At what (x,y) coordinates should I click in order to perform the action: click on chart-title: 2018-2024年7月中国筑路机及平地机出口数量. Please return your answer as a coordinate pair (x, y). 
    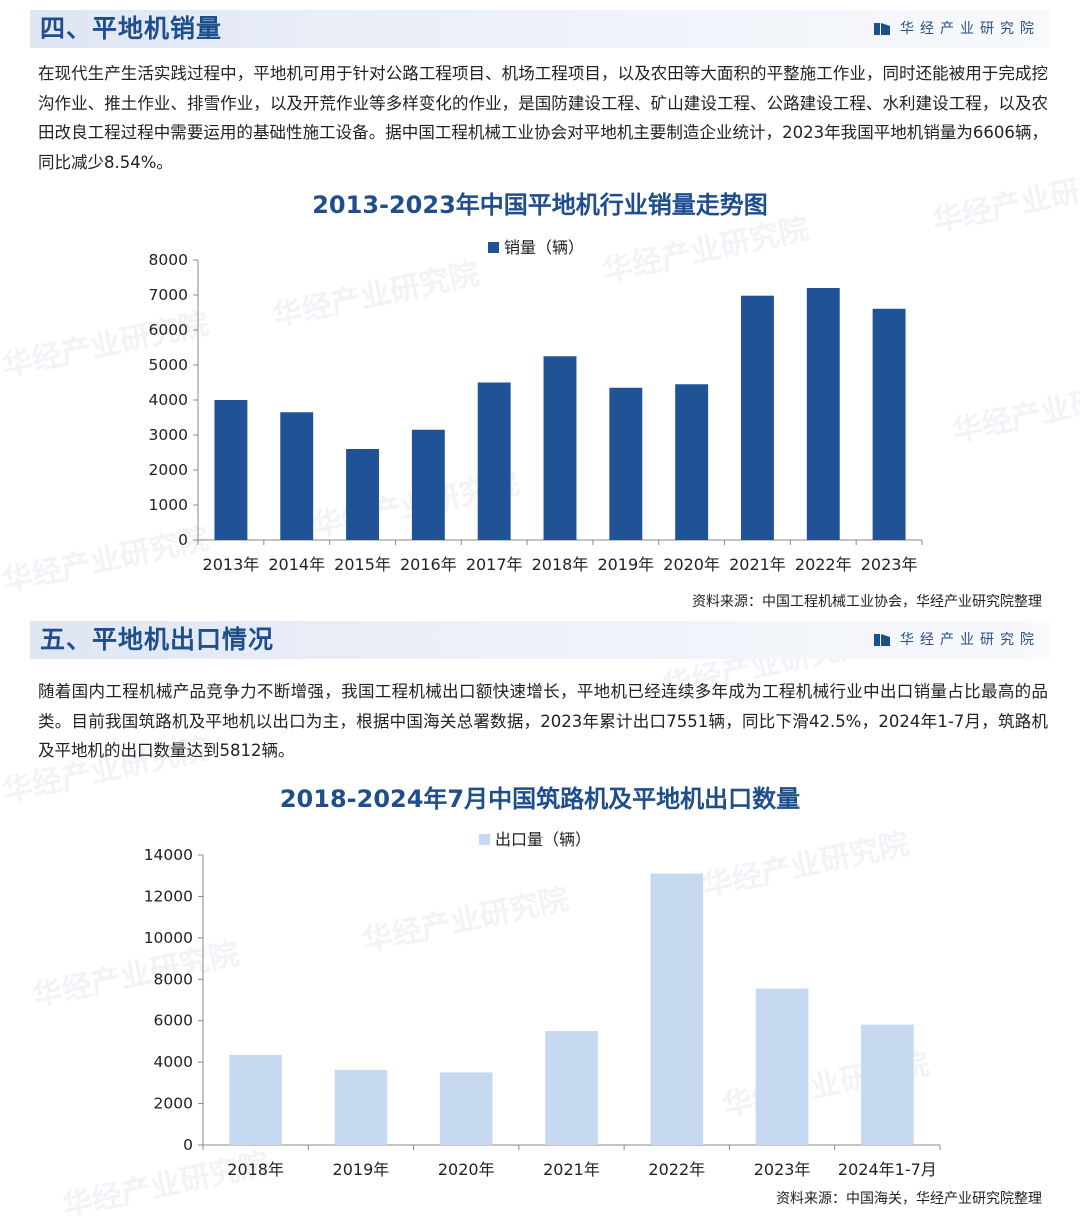
    Looking at the image, I should click on (540, 799).